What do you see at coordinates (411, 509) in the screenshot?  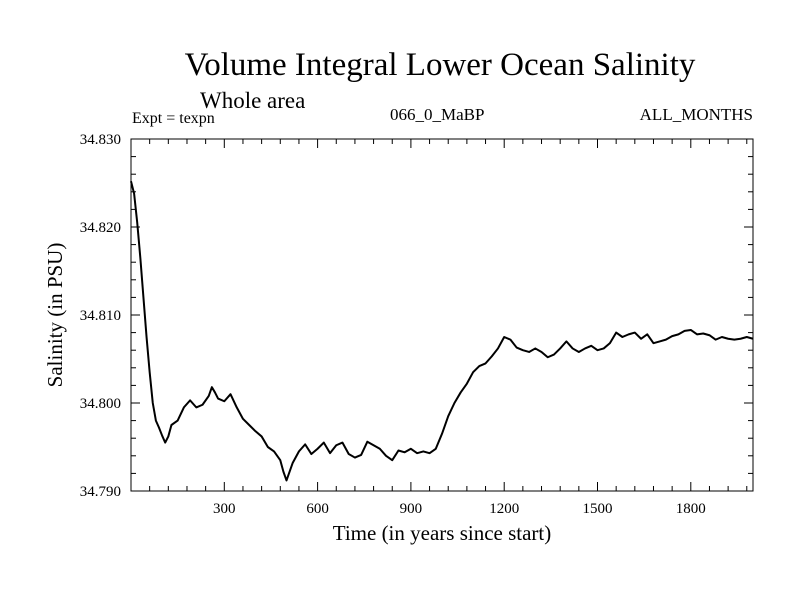 I see `x-tick-label: 900` at bounding box center [411, 509].